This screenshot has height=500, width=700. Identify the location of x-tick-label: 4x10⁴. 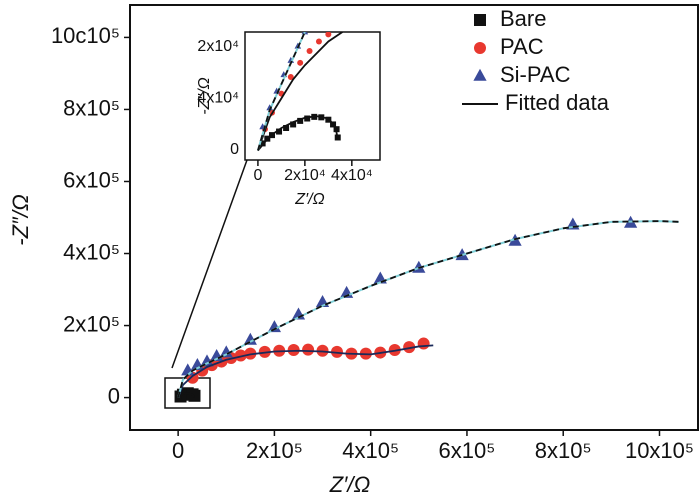
(352, 175).